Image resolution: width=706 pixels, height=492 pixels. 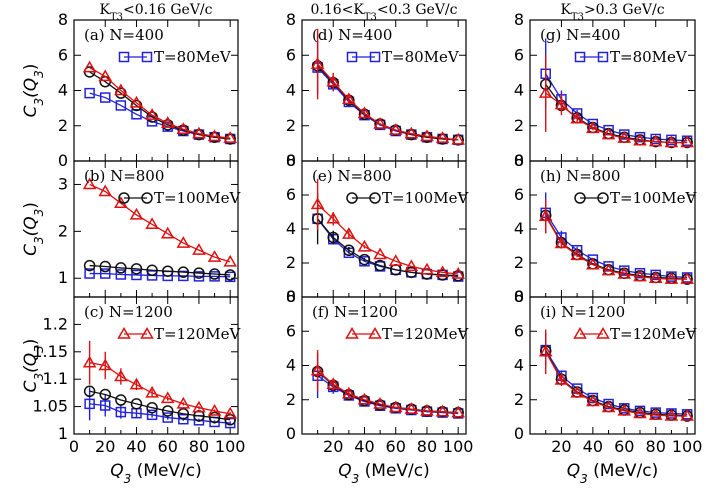 What do you see at coordinates (39, 102) in the screenshot?
I see `y-axis-label-subscript: 3` at bounding box center [39, 102].